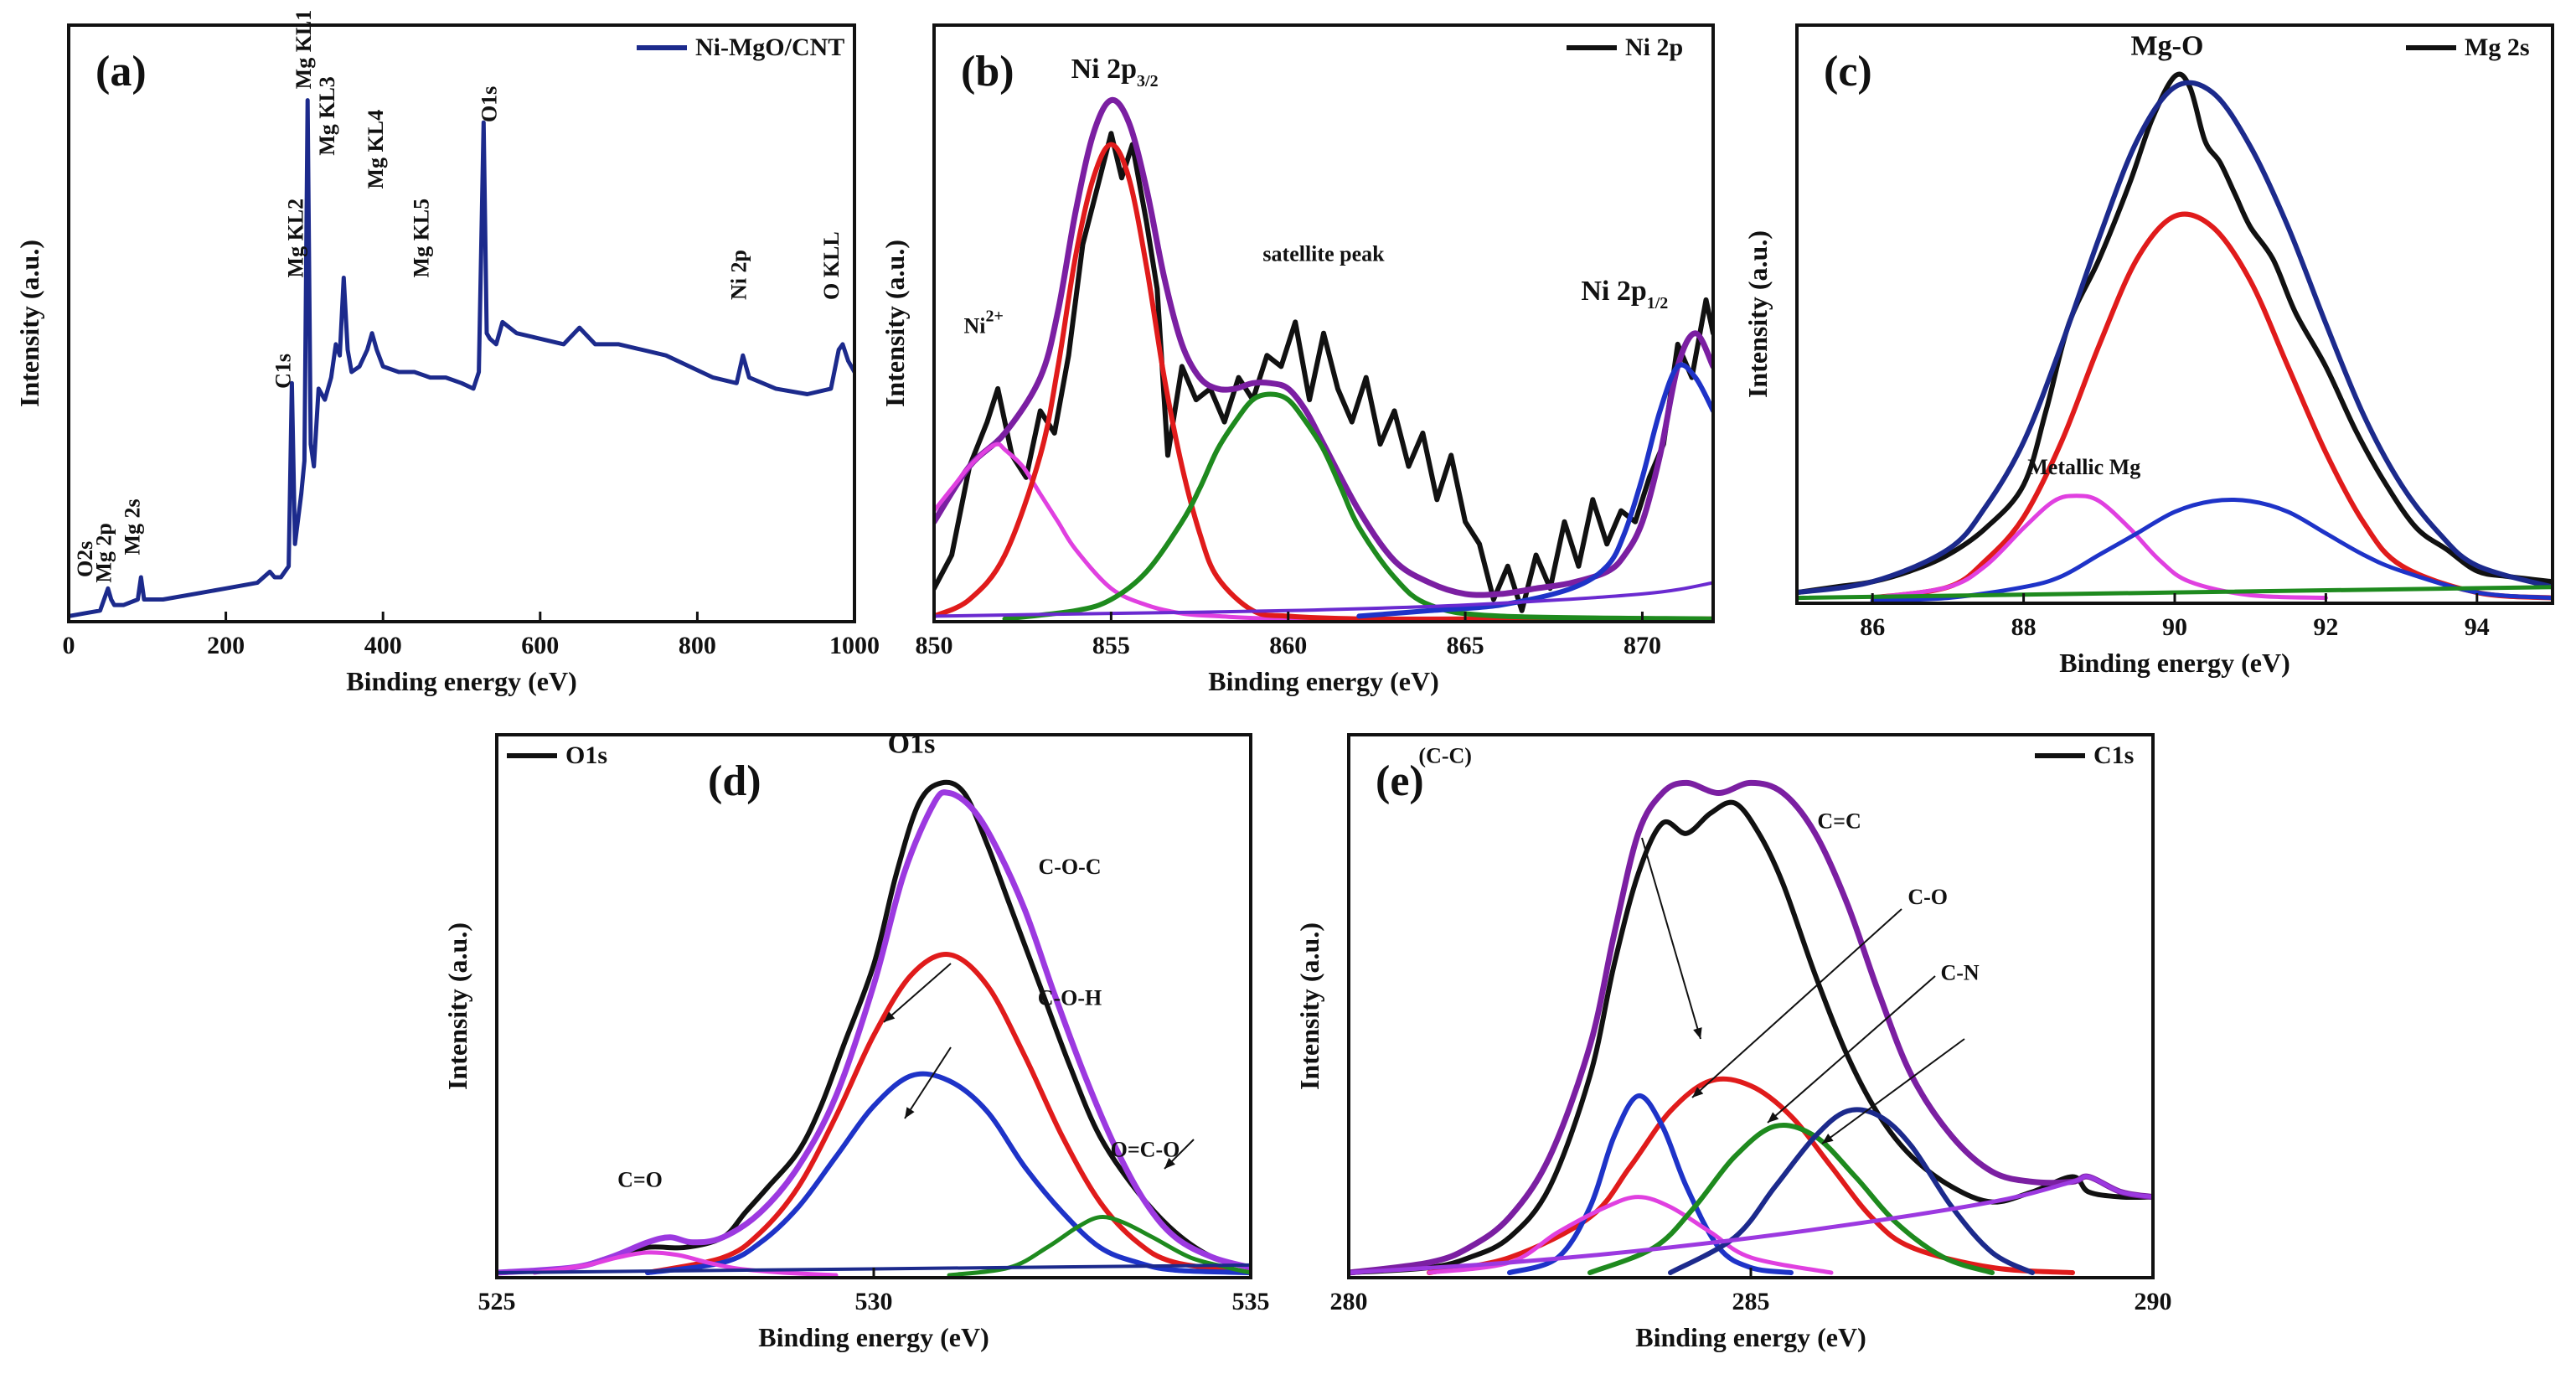 The width and height of the screenshot is (2576, 1395). Describe the element at coordinates (2113, 755) in the screenshot. I see `legend-label: C1s` at that location.